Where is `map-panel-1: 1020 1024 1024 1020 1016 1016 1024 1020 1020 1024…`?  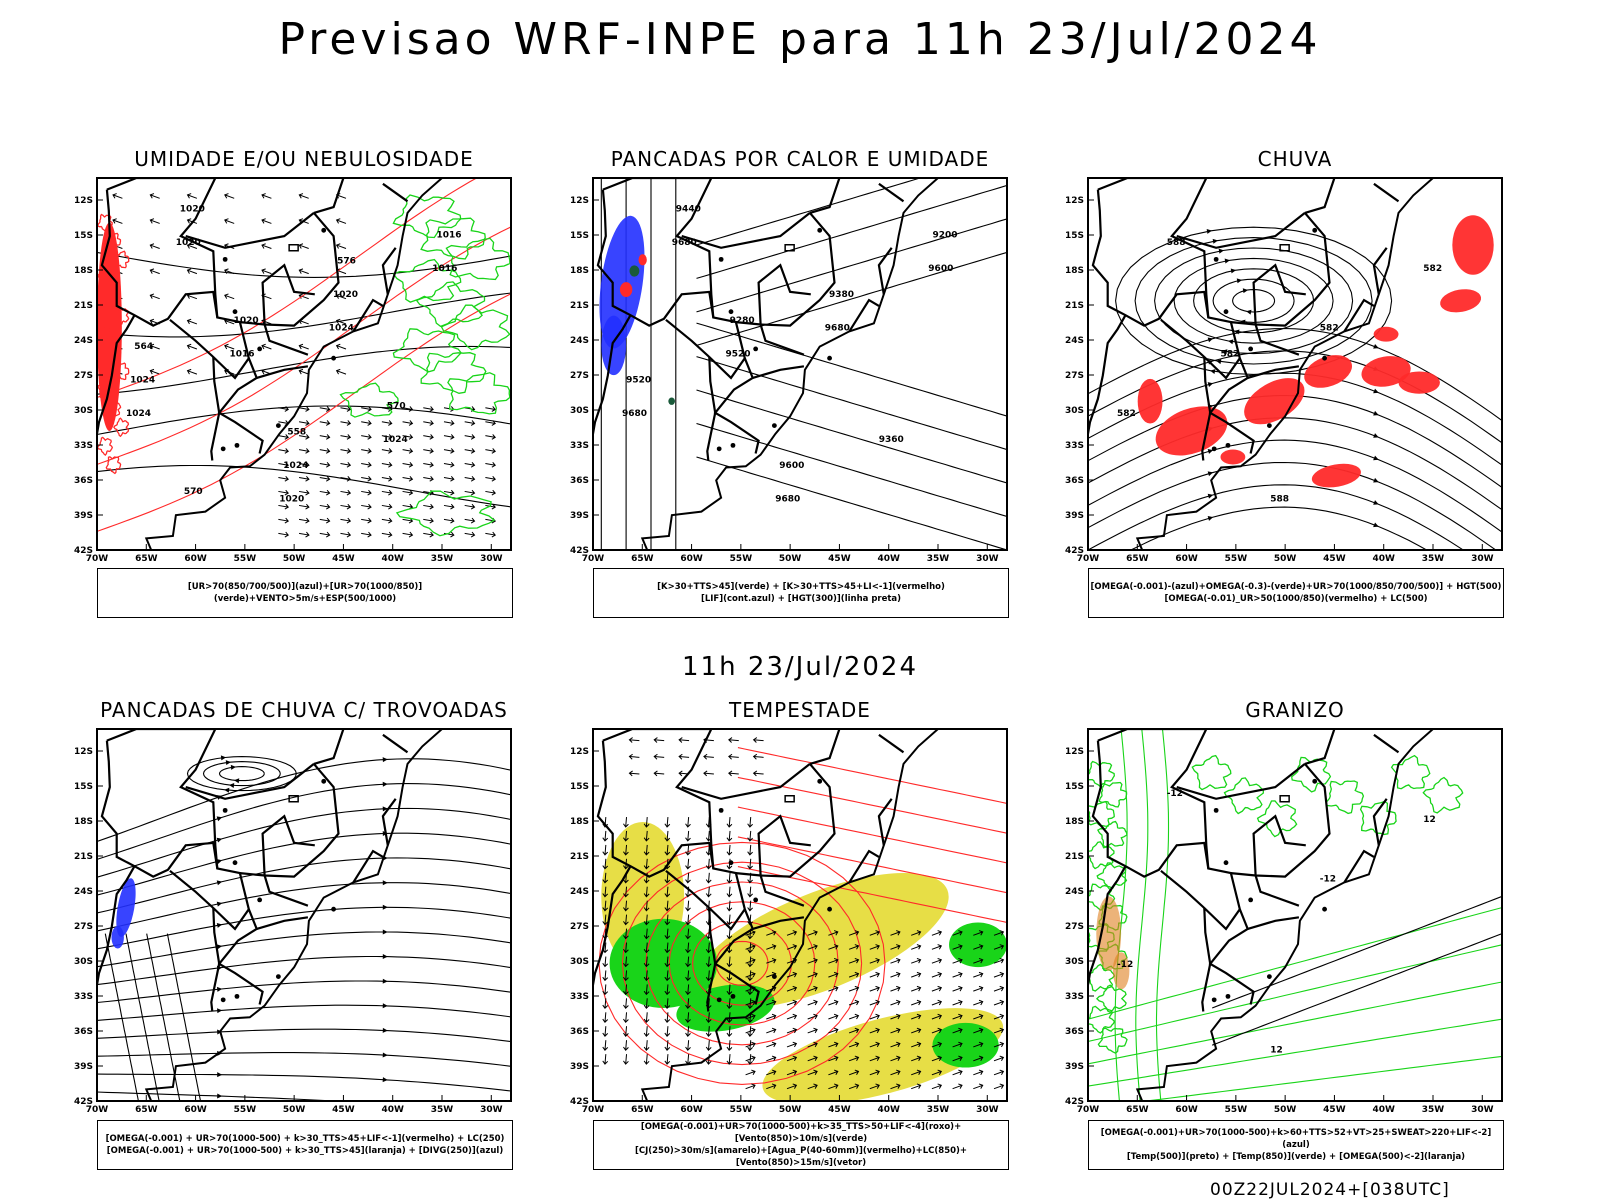
map-panel-1: 1020 1024 1024 1020 1016 1016 1024 1020 1020 1024… is located at coordinates (293, 370).